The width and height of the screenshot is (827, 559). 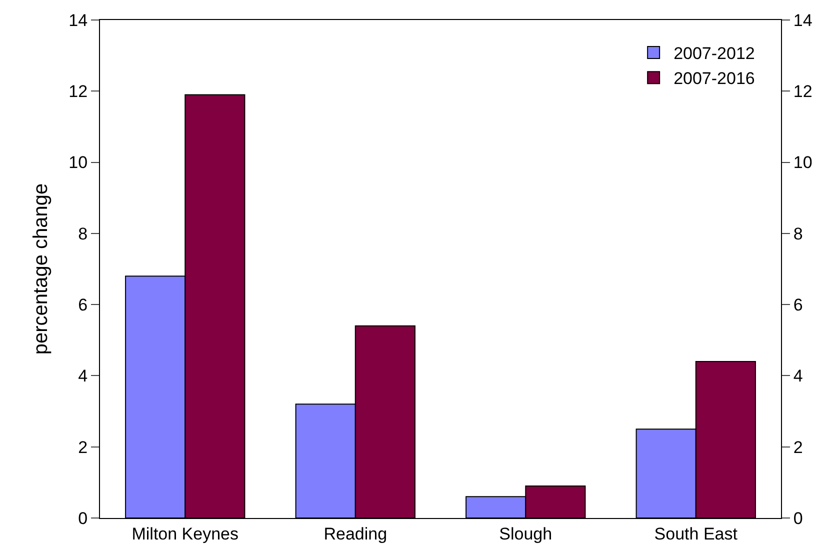 What do you see at coordinates (356, 534) in the screenshot?
I see `x-tick-label: Reading` at bounding box center [356, 534].